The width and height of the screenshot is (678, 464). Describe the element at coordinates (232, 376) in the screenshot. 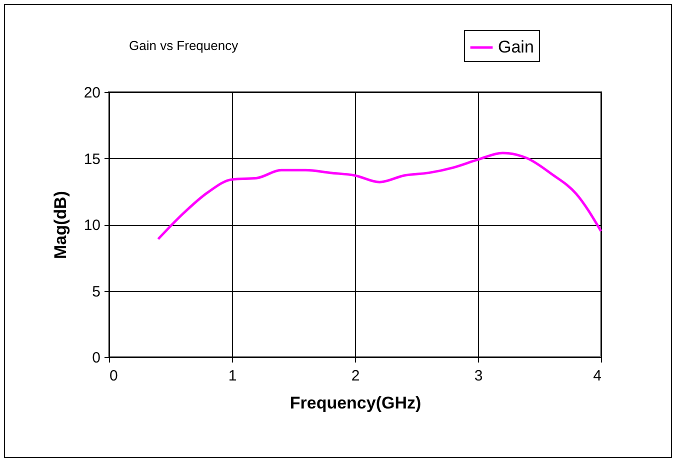

I see `x-tick-label: 1` at that location.